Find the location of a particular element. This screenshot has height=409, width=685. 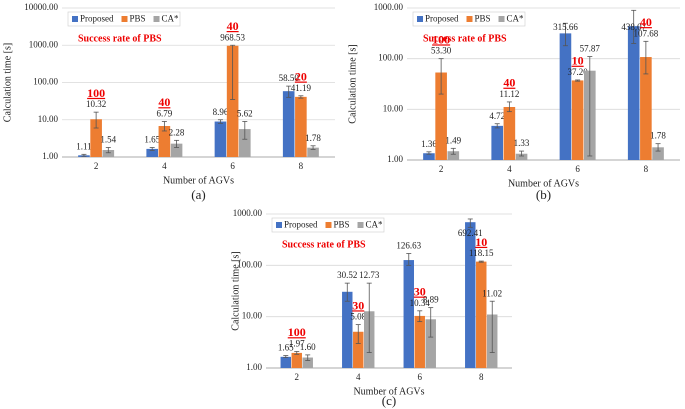

legend-text: CA* is located at coordinates (516, 19).